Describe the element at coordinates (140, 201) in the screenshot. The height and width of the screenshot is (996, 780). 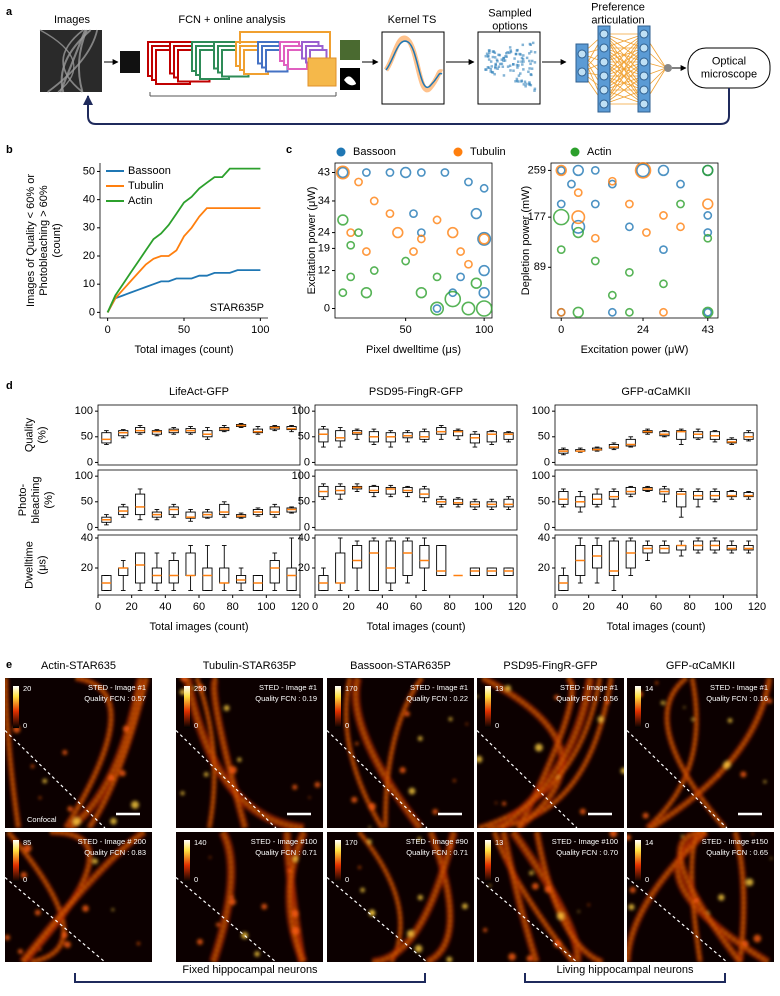
I see `legend-label: Actin` at that location.